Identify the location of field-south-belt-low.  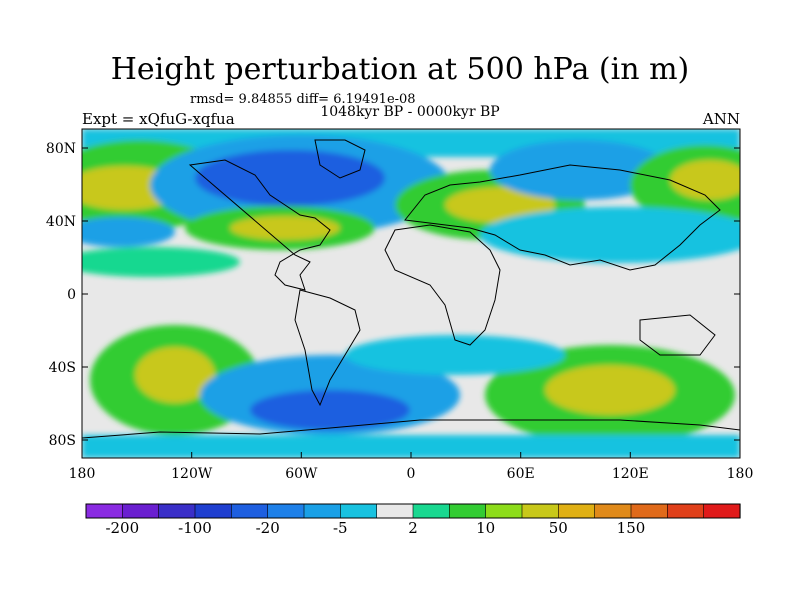
(455, 355).